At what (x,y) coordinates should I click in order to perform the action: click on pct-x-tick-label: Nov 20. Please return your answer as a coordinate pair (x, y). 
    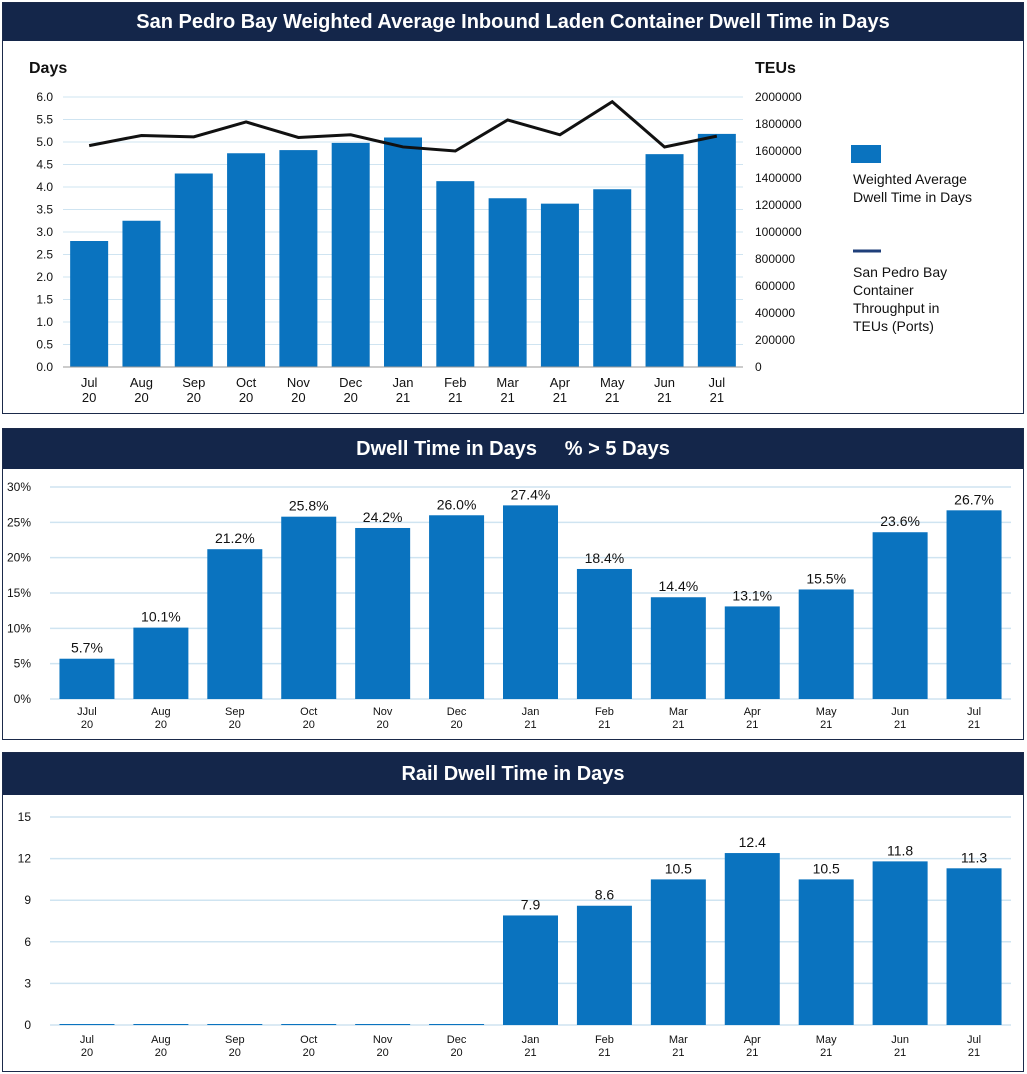
    Looking at the image, I should click on (383, 718).